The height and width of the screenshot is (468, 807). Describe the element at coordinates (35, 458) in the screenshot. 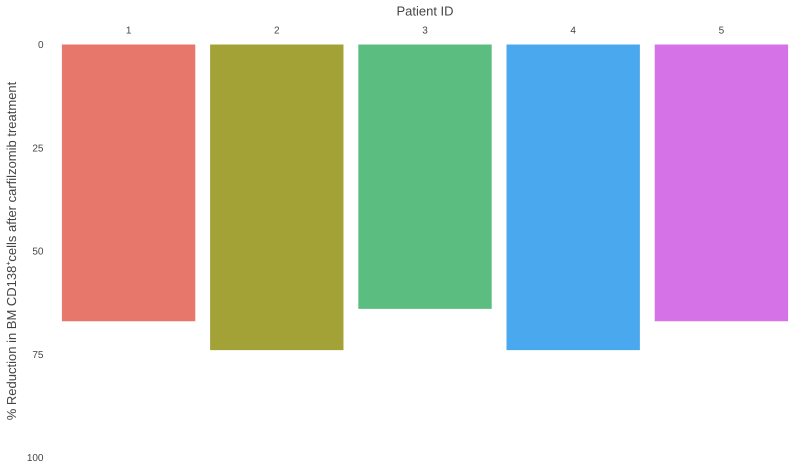

I see `y-tick-label: 100` at that location.